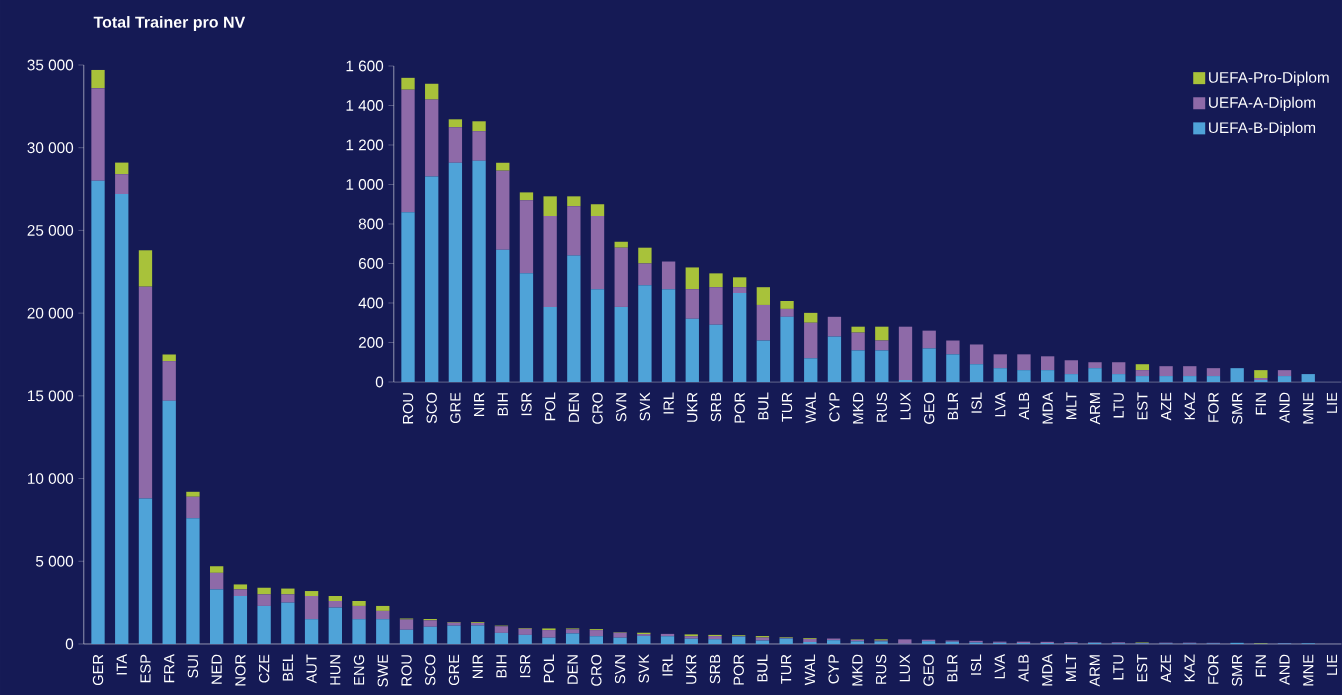  What do you see at coordinates (169, 668) in the screenshot?
I see `x-tick-label: FRA` at bounding box center [169, 668].